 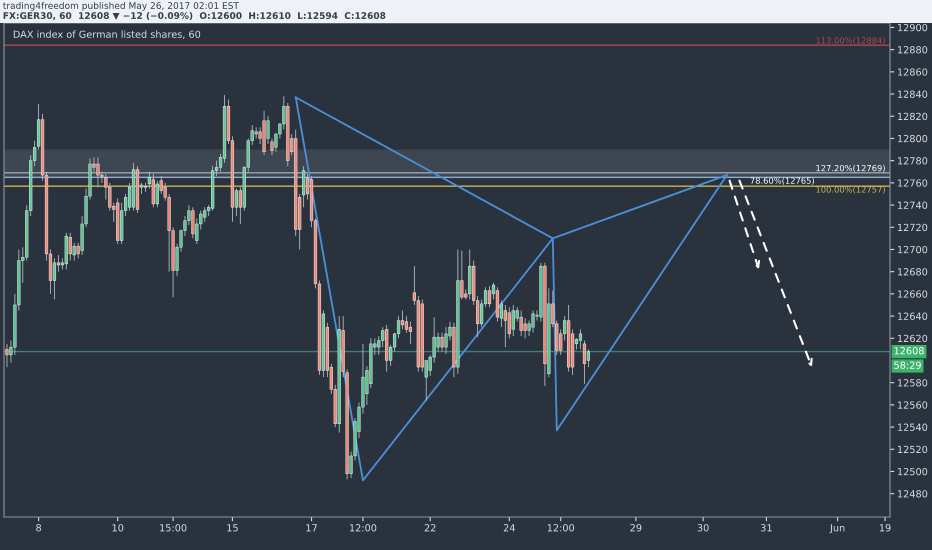 What do you see at coordinates (913, 50) in the screenshot?
I see `y-tick-label: 12880` at bounding box center [913, 50].